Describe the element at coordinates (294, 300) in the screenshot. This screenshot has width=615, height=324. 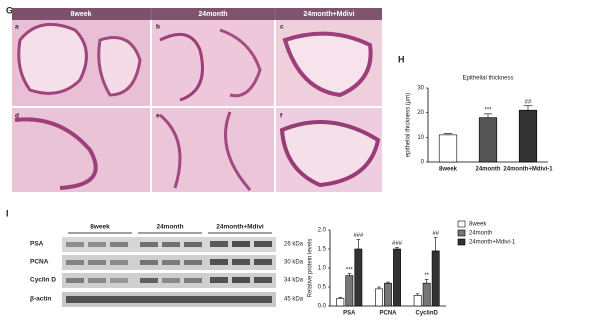
I see `blot-kda: 45 kDa` at that location.